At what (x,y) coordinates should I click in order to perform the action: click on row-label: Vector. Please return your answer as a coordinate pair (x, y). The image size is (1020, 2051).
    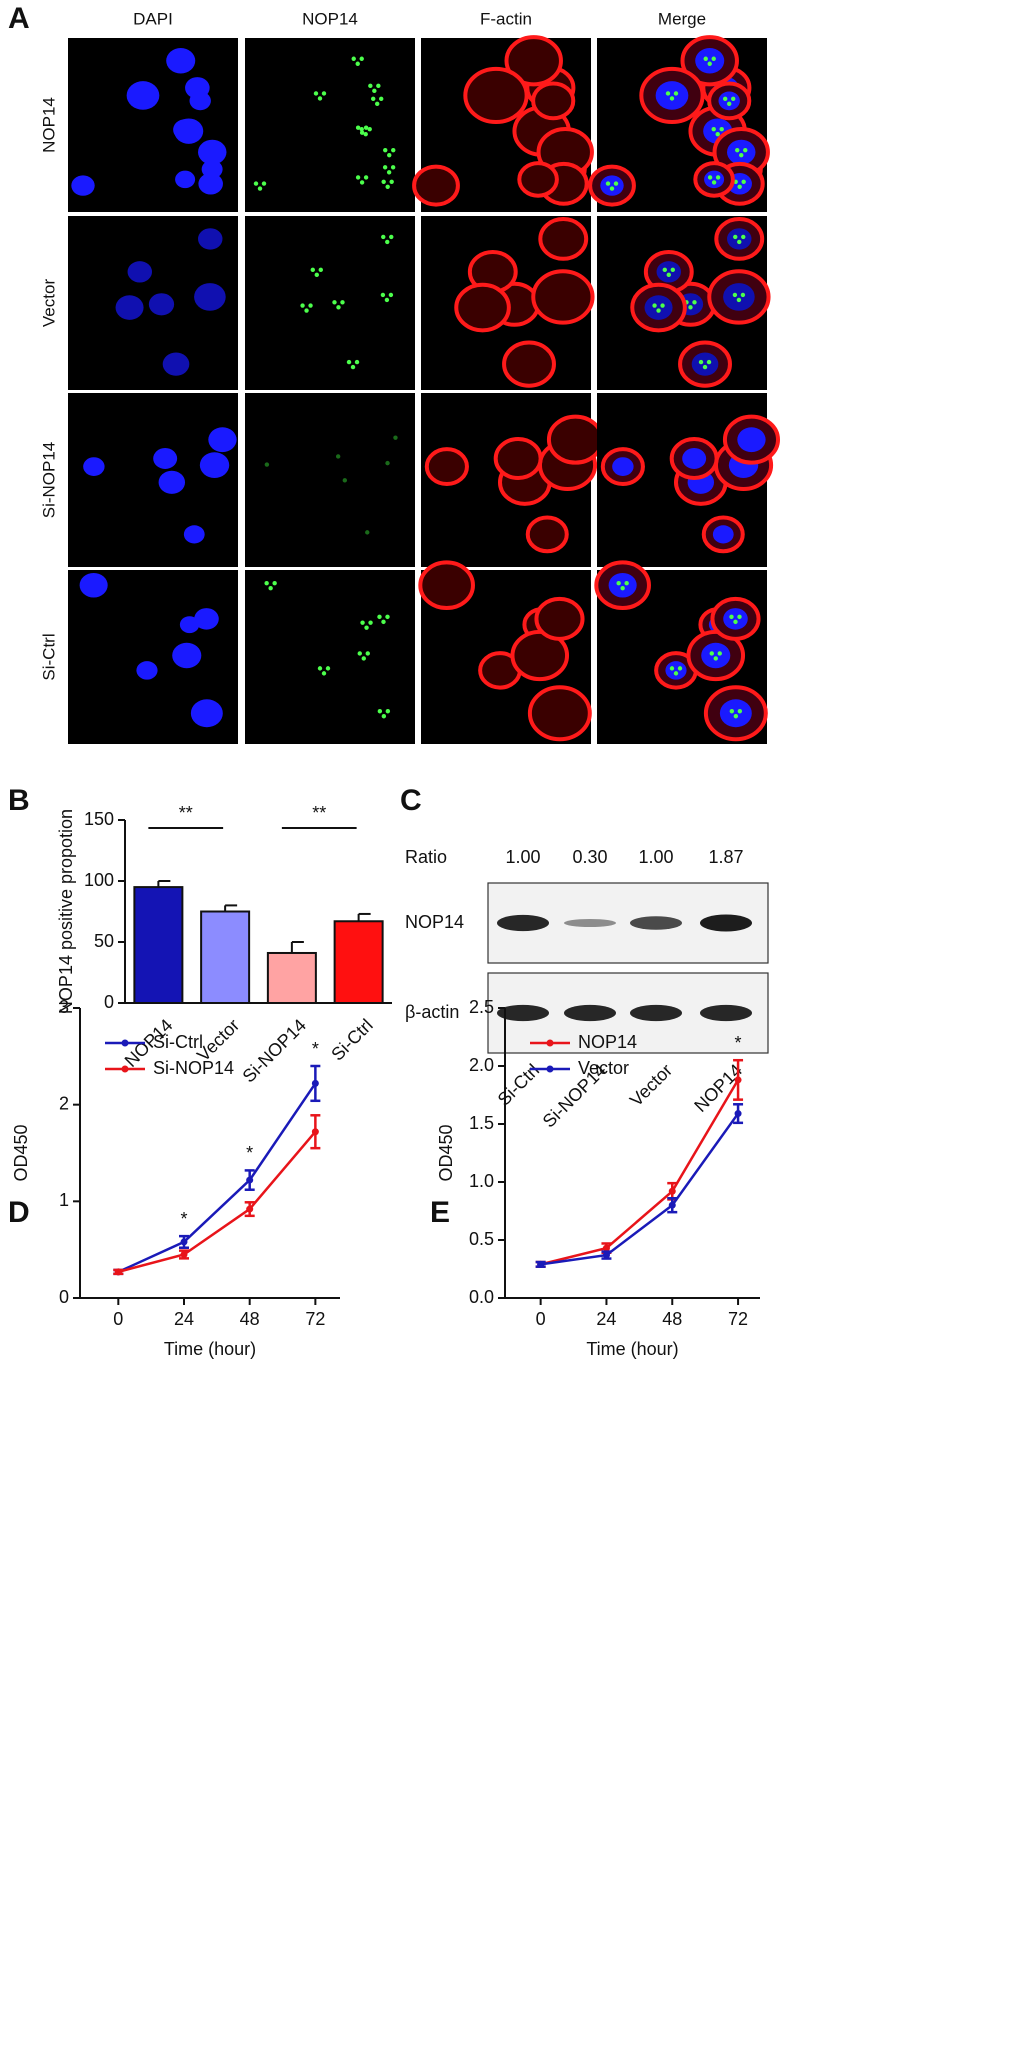
    Looking at the image, I should click on (48, 303).